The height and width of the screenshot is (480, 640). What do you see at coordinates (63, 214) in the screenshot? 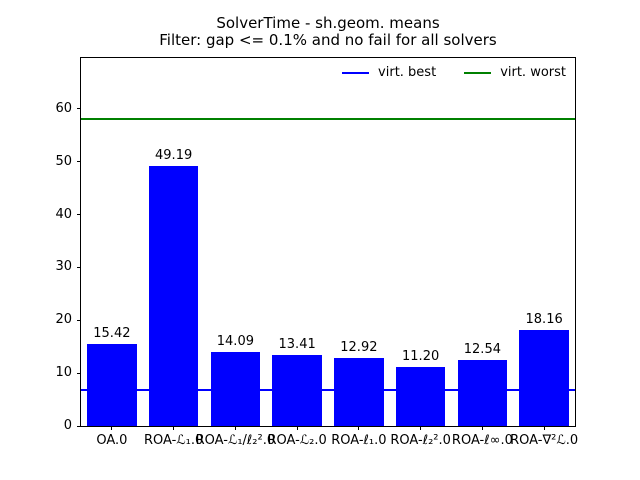
I see `y-tick-label: 40` at bounding box center [63, 214].